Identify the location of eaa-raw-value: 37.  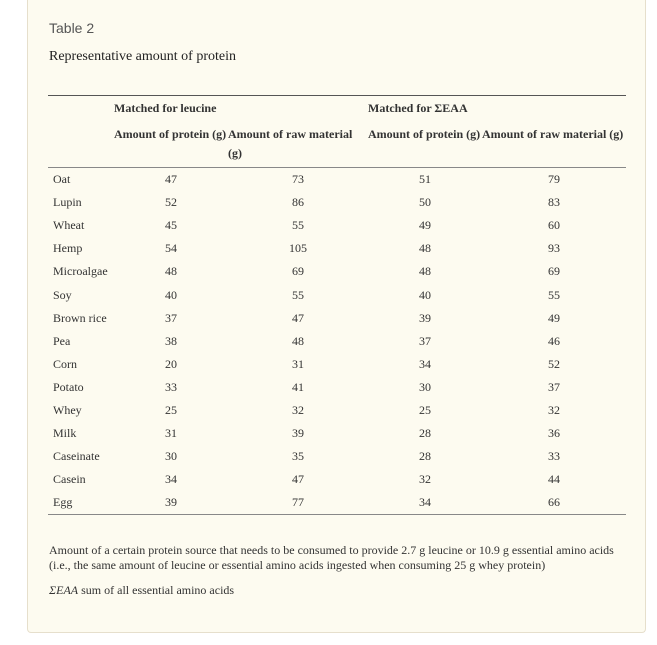
(554, 386).